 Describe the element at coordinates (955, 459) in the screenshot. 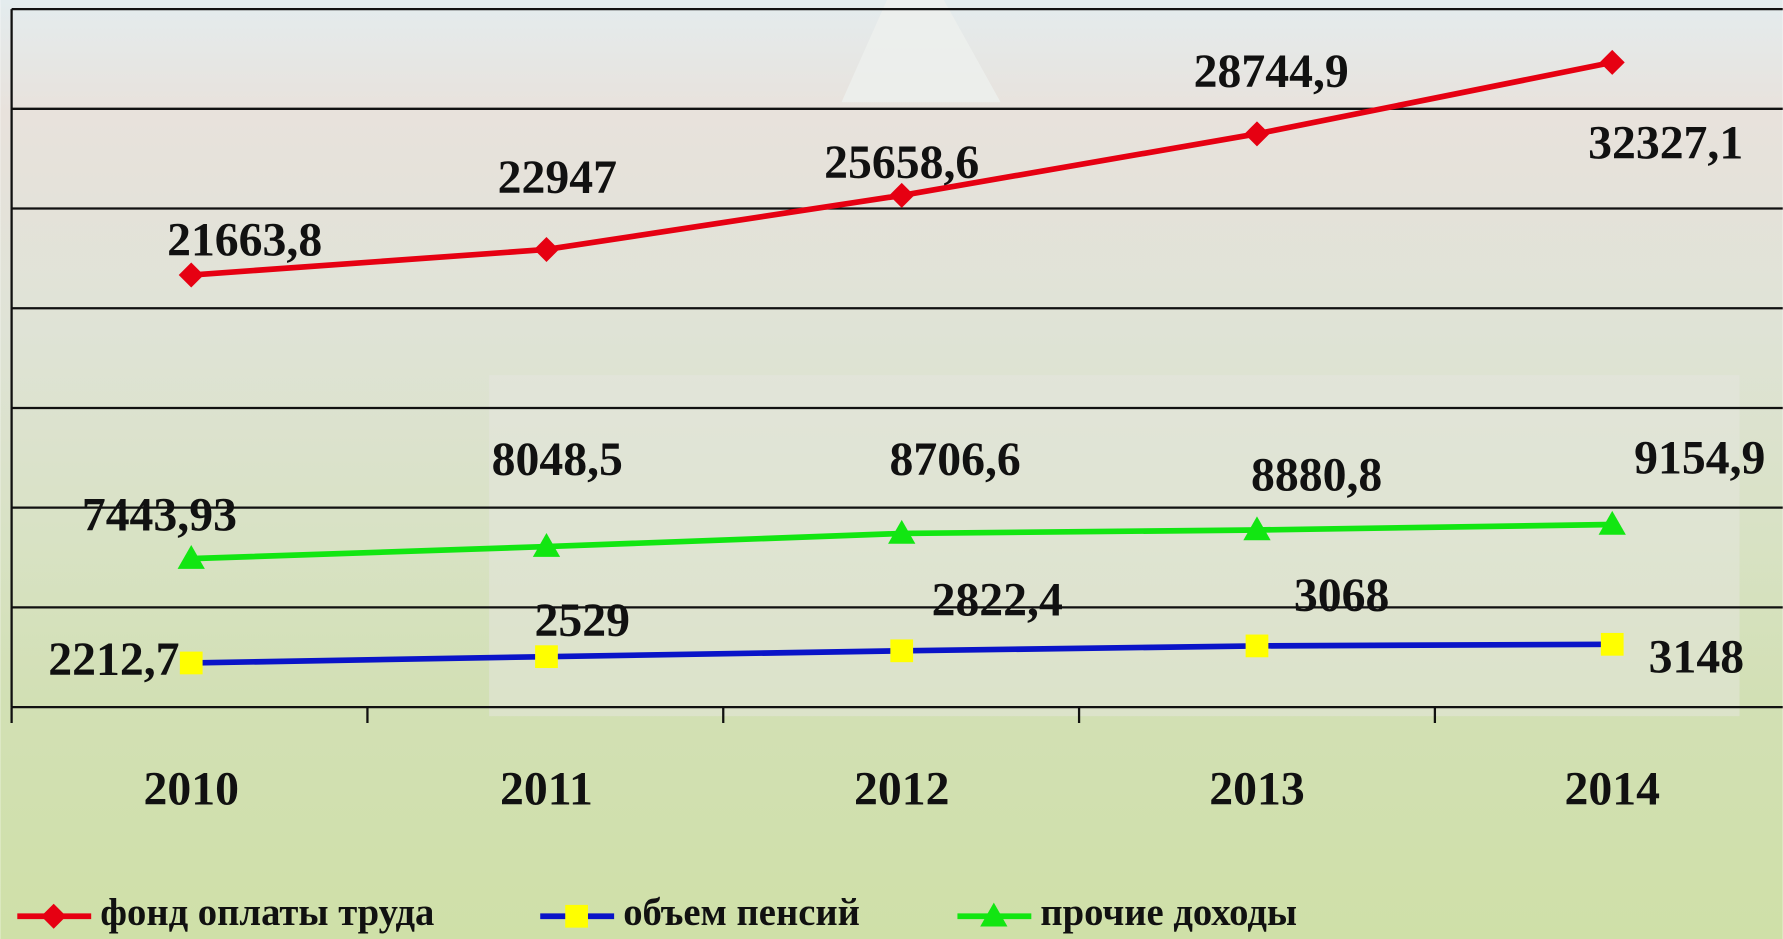

I see `data-label: 8706,6` at that location.